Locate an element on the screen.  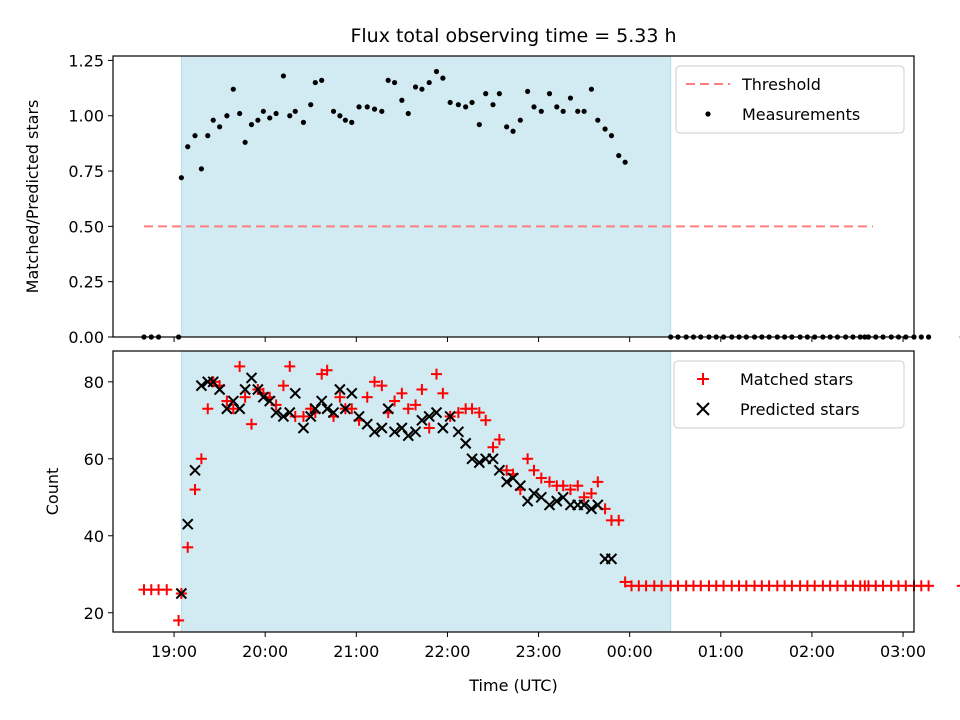
legend-predicted-label: Predicted stars is located at coordinates (800, 409).